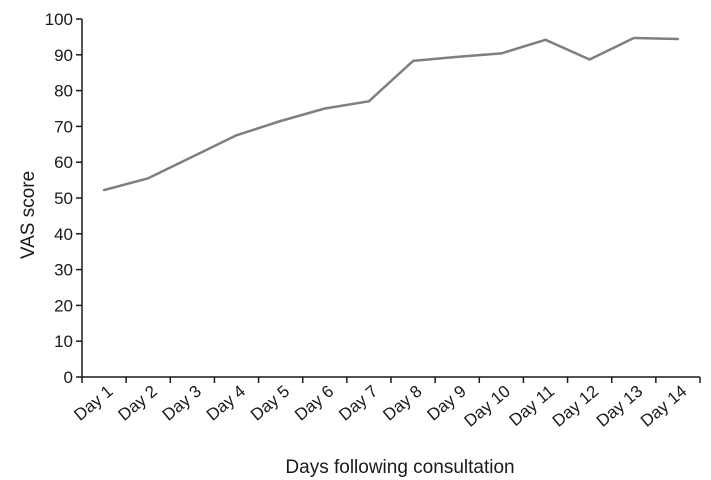 This screenshot has width=711, height=480. What do you see at coordinates (358, 403) in the screenshot?
I see `x-tick-label: Day 7` at bounding box center [358, 403].